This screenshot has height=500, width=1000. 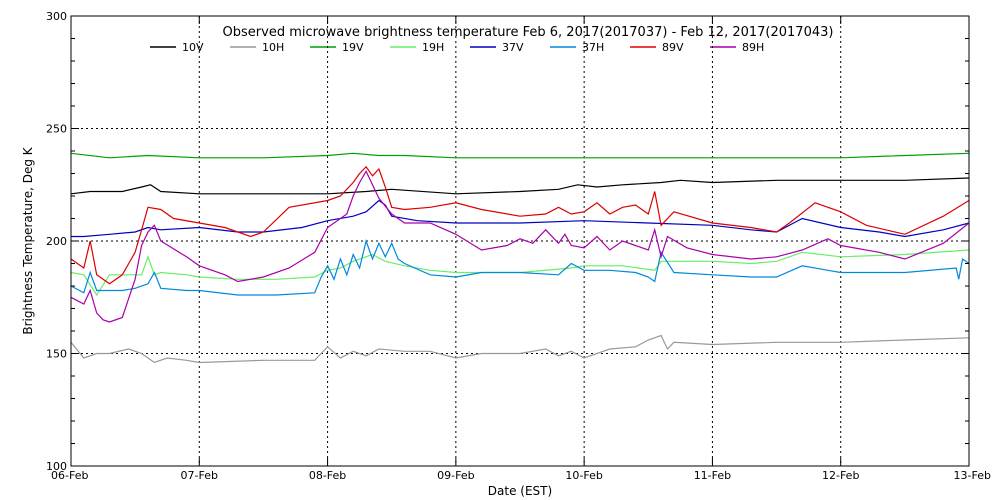 What do you see at coordinates (520, 186) in the screenshot?
I see `series-line-10V` at bounding box center [520, 186].